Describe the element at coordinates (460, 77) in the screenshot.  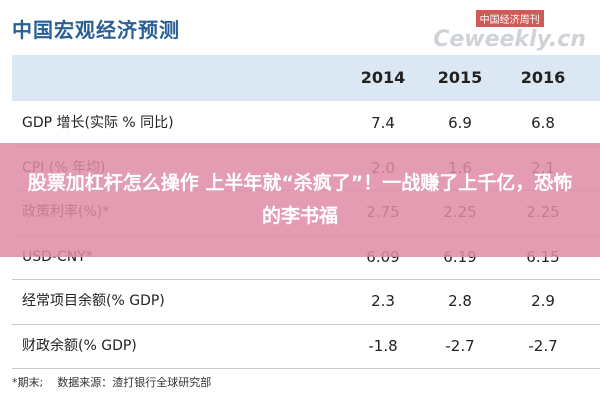
I see `column-header: 2015` at that location.